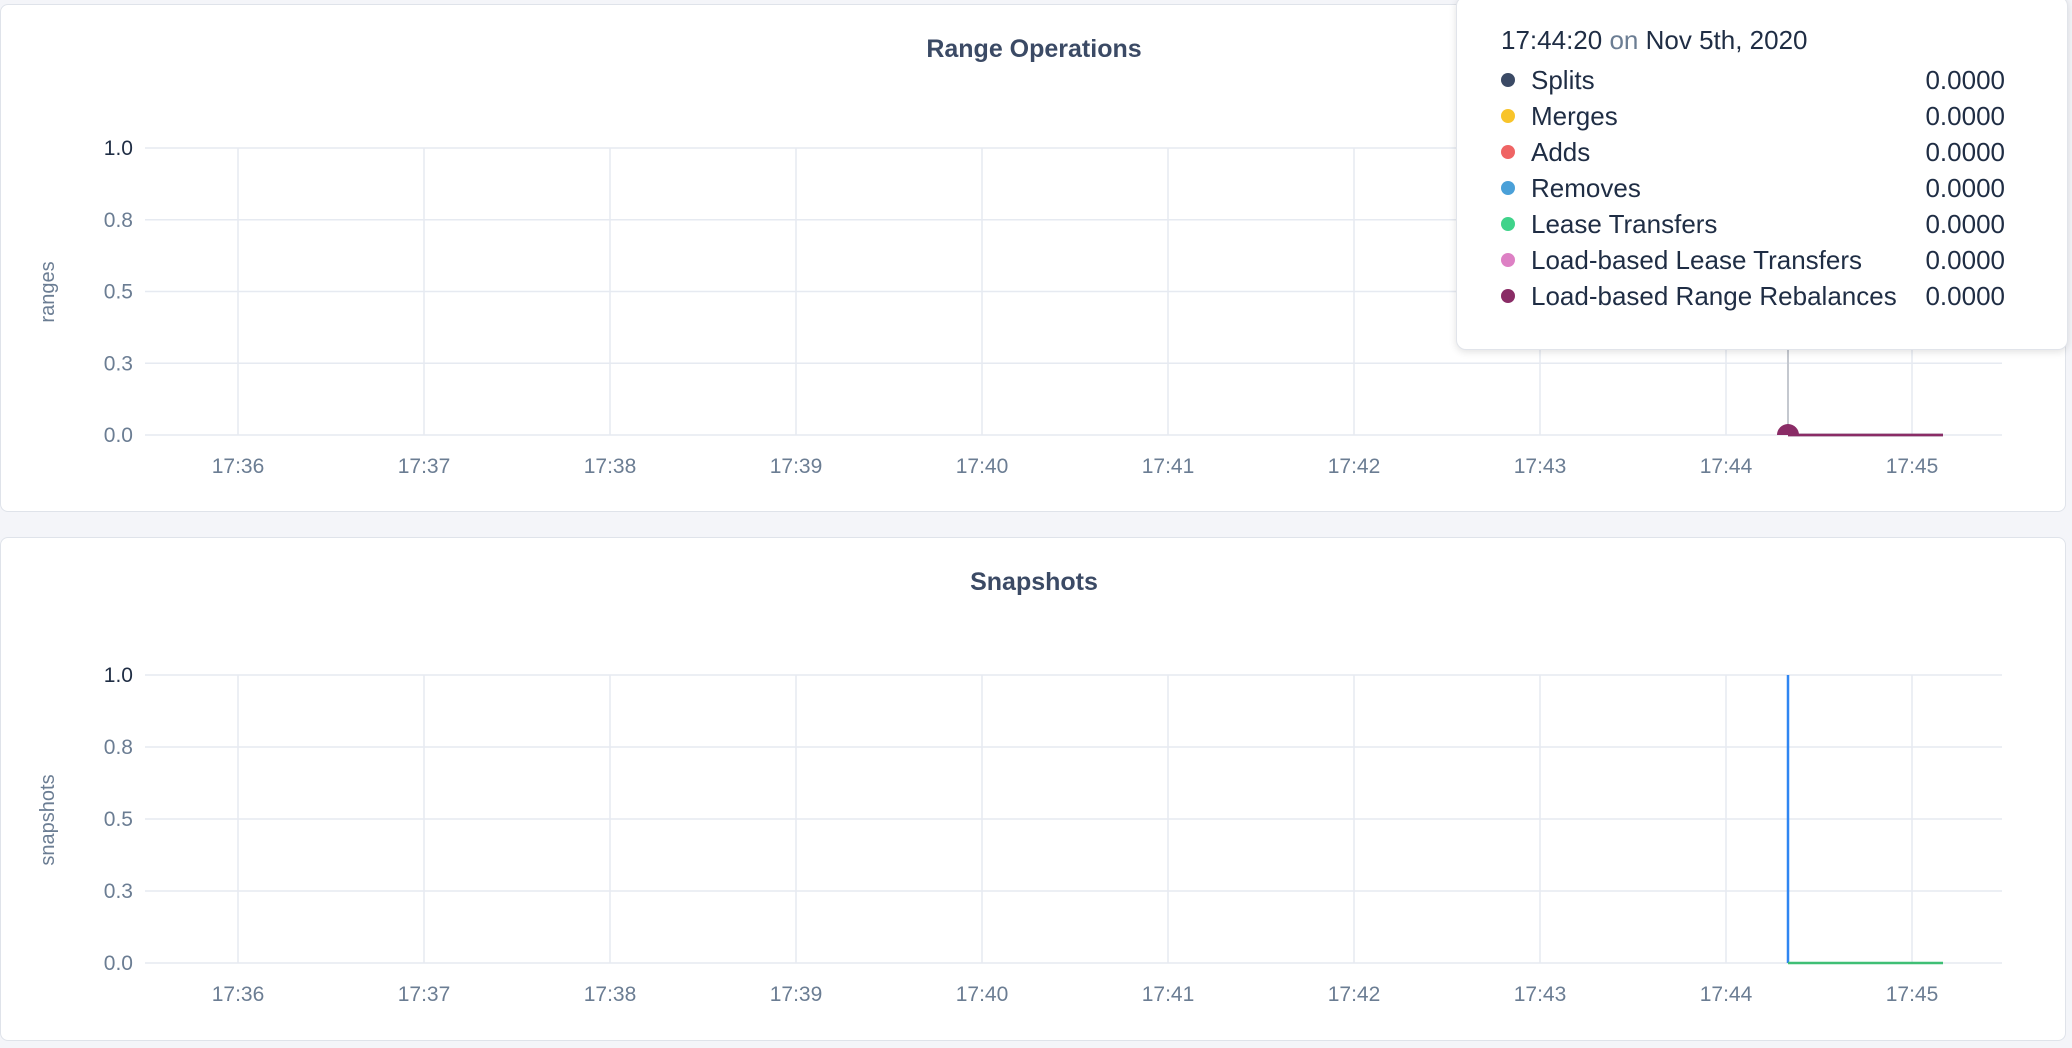 Image resolution: width=2072 pixels, height=1048 pixels. I want to click on tooltip-row: Load-based Lease Transfers 0.0000, so click(1784, 260).